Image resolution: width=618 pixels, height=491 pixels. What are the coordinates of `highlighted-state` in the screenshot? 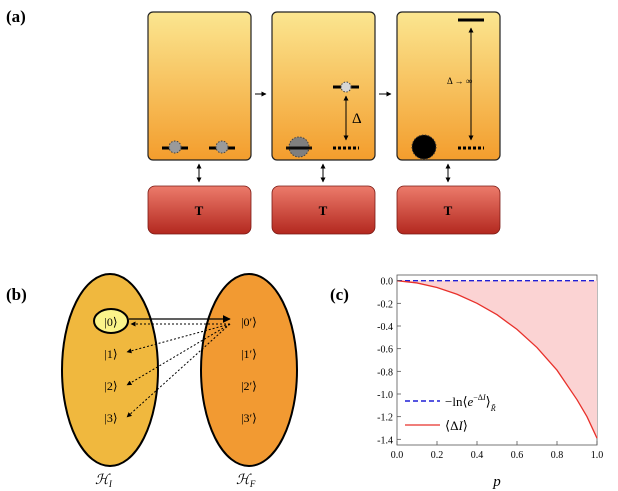 It's located at (111, 321).